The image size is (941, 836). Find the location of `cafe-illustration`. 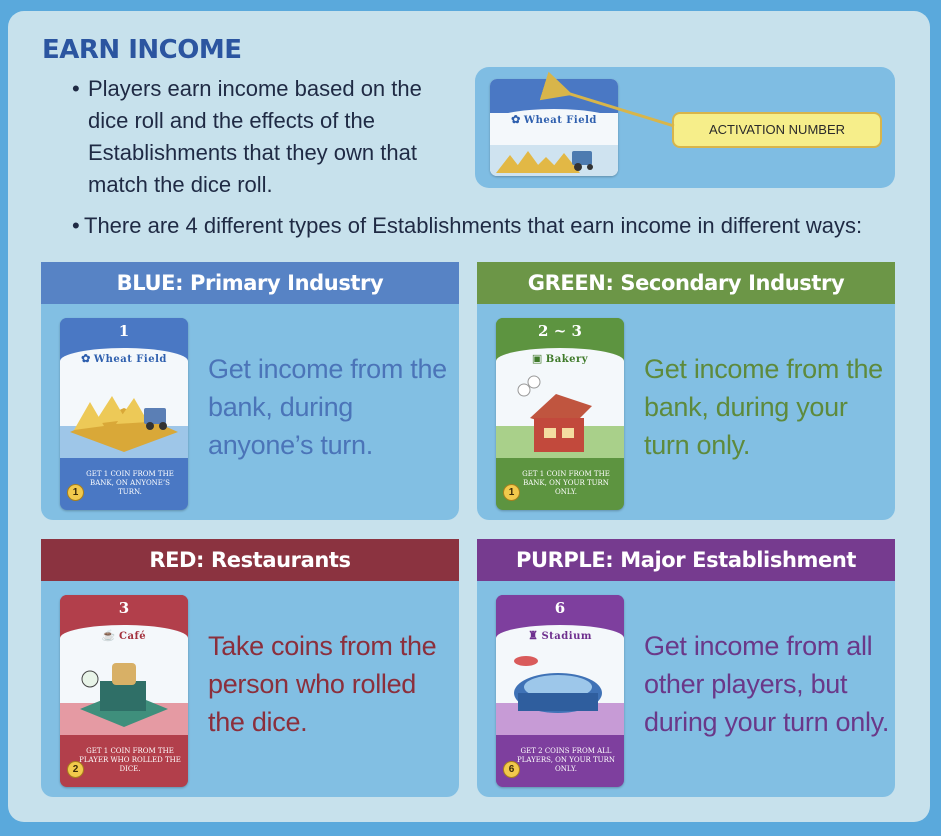

cafe-illustration is located at coordinates (124, 690).